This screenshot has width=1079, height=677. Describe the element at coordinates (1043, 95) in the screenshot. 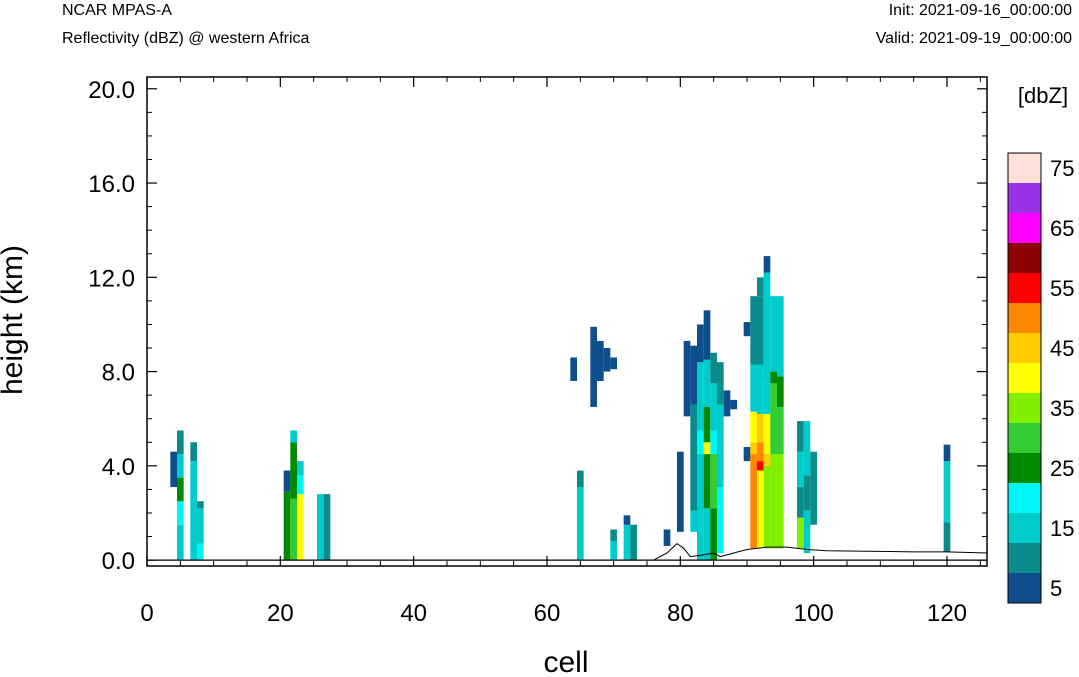

I see `colorbar-title: [dbZ]` at that location.